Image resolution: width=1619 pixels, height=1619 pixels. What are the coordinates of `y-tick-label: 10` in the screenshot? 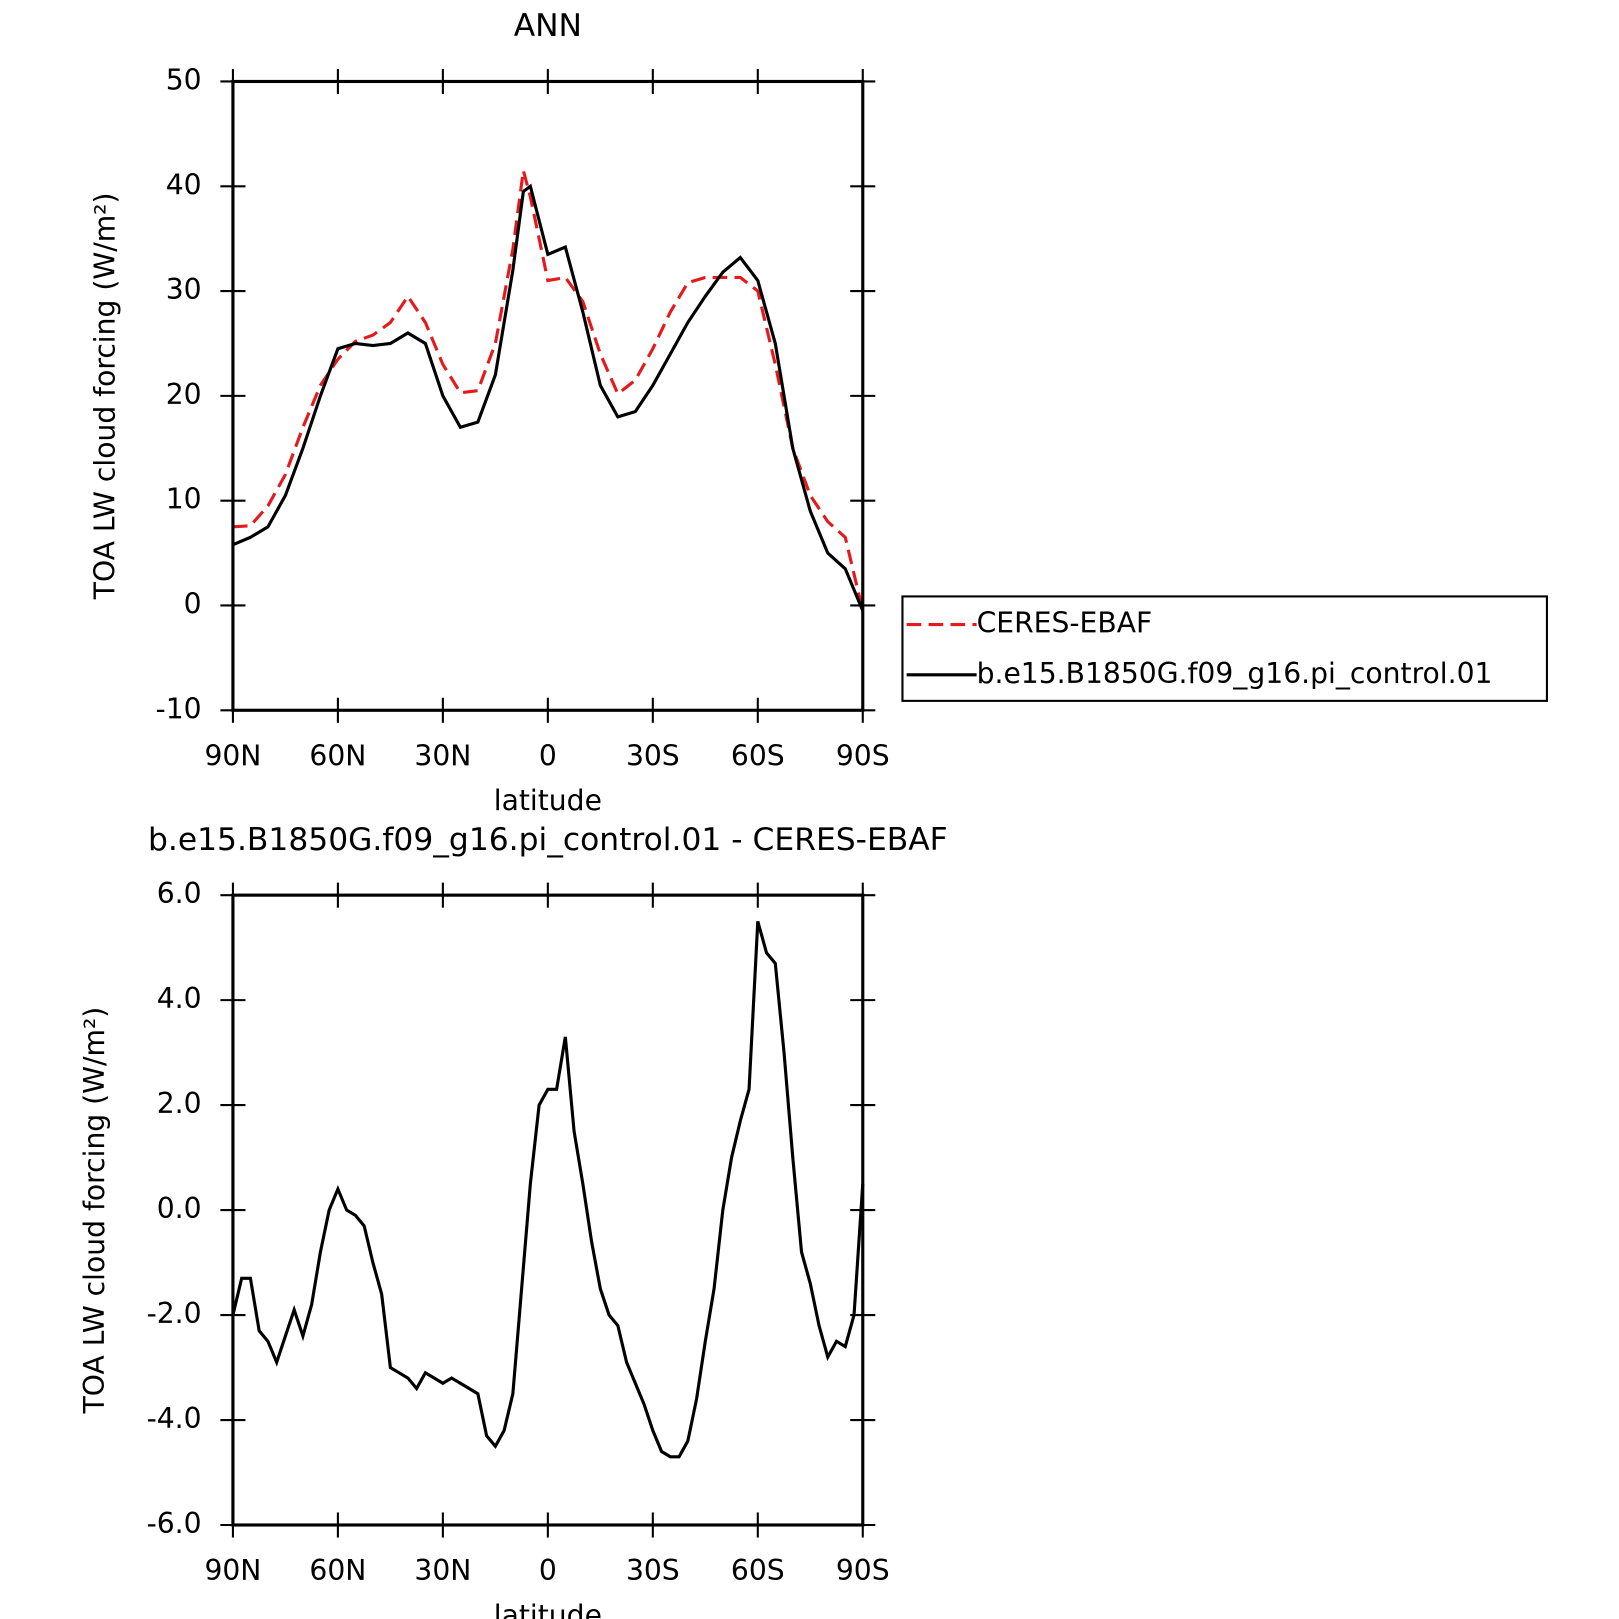 It's located at (184, 499).